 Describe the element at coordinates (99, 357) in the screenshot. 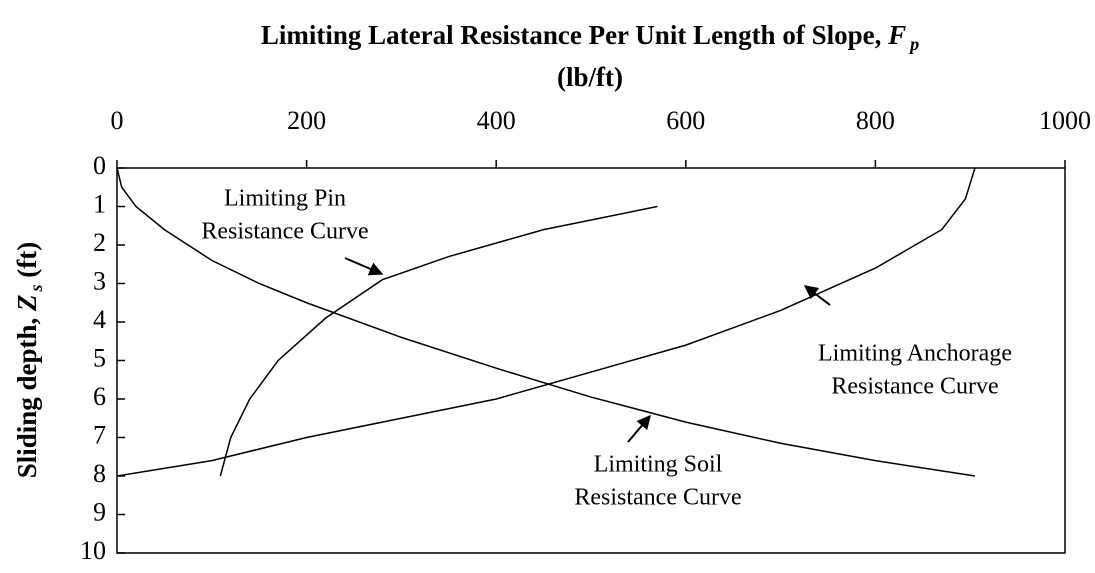

I see `y-tick-label: 5` at that location.